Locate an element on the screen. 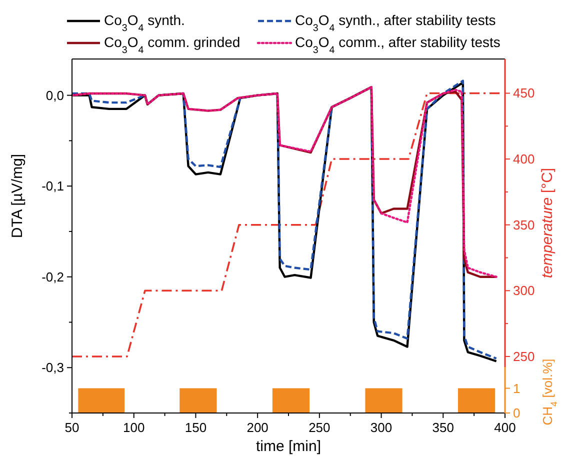 The width and height of the screenshot is (569, 459). y2-tick-label: 350 is located at coordinates (524, 224).